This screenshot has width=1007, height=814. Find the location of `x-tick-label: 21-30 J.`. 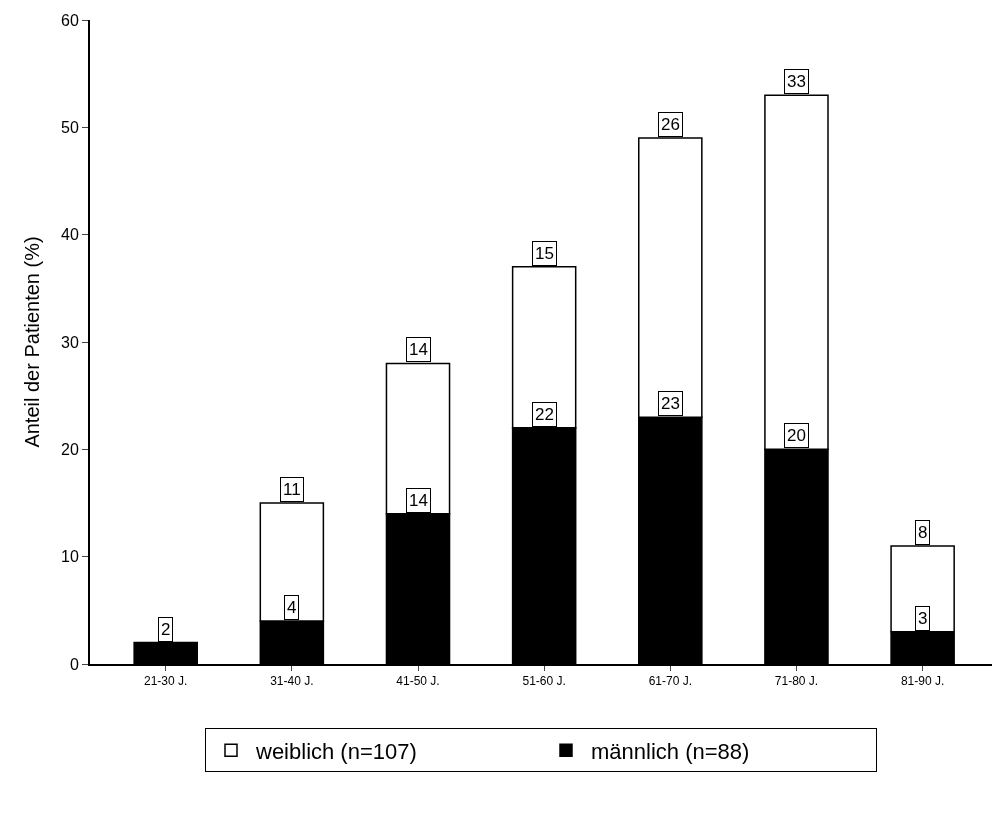

x-tick-label: 21-30 J. is located at coordinates (166, 681).